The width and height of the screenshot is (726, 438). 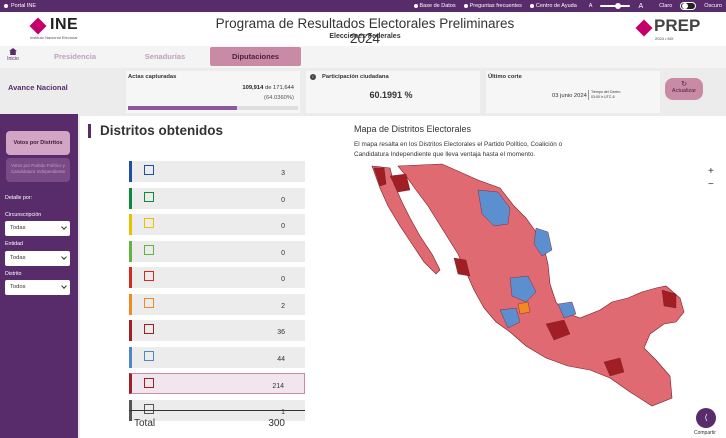 What do you see at coordinates (684, 84) in the screenshot?
I see `refresh-icon: ↻` at bounding box center [684, 84].